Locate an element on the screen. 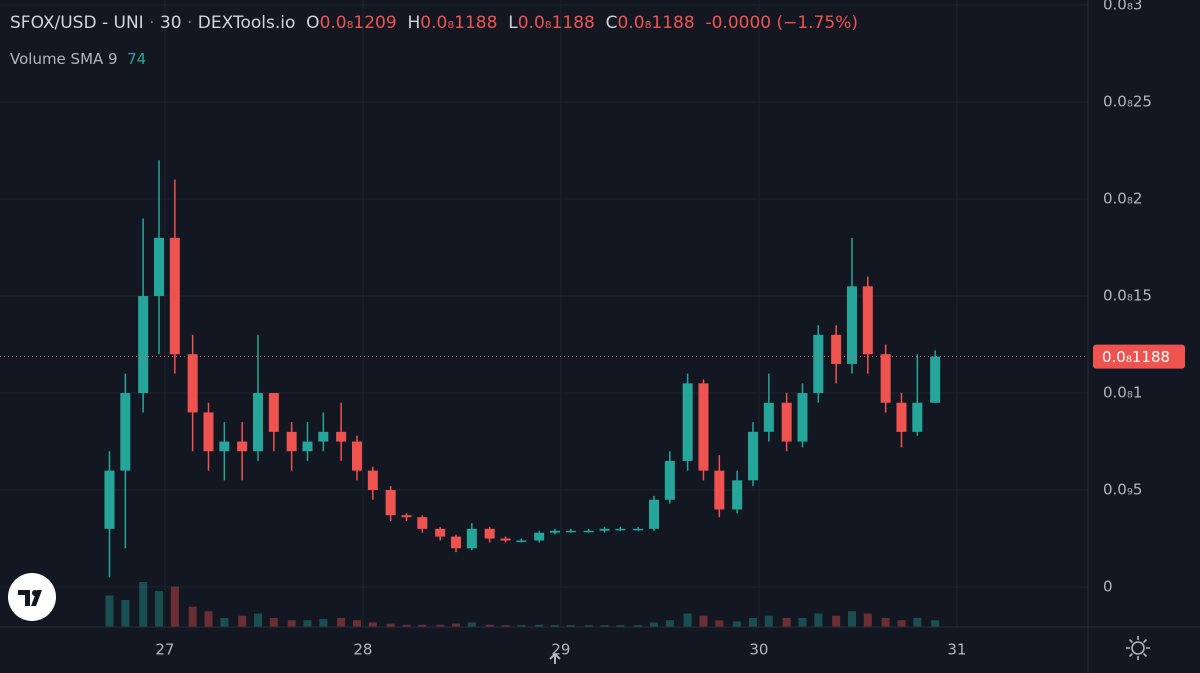 The height and width of the screenshot is (673, 1200). o-value: 0.0₈1209 is located at coordinates (358, 23).